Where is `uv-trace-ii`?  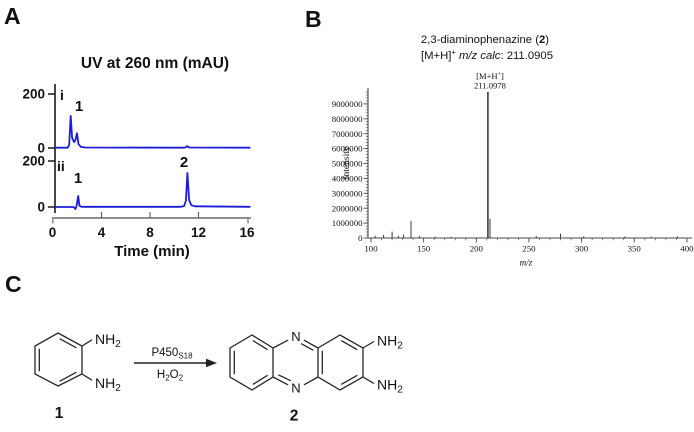 uv-trace-ii is located at coordinates (153, 191).